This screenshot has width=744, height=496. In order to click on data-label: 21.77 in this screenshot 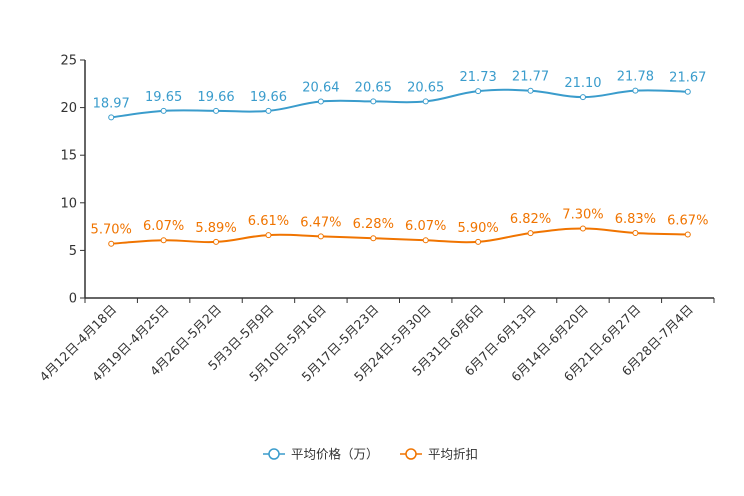, I will do `click(530, 77)`.